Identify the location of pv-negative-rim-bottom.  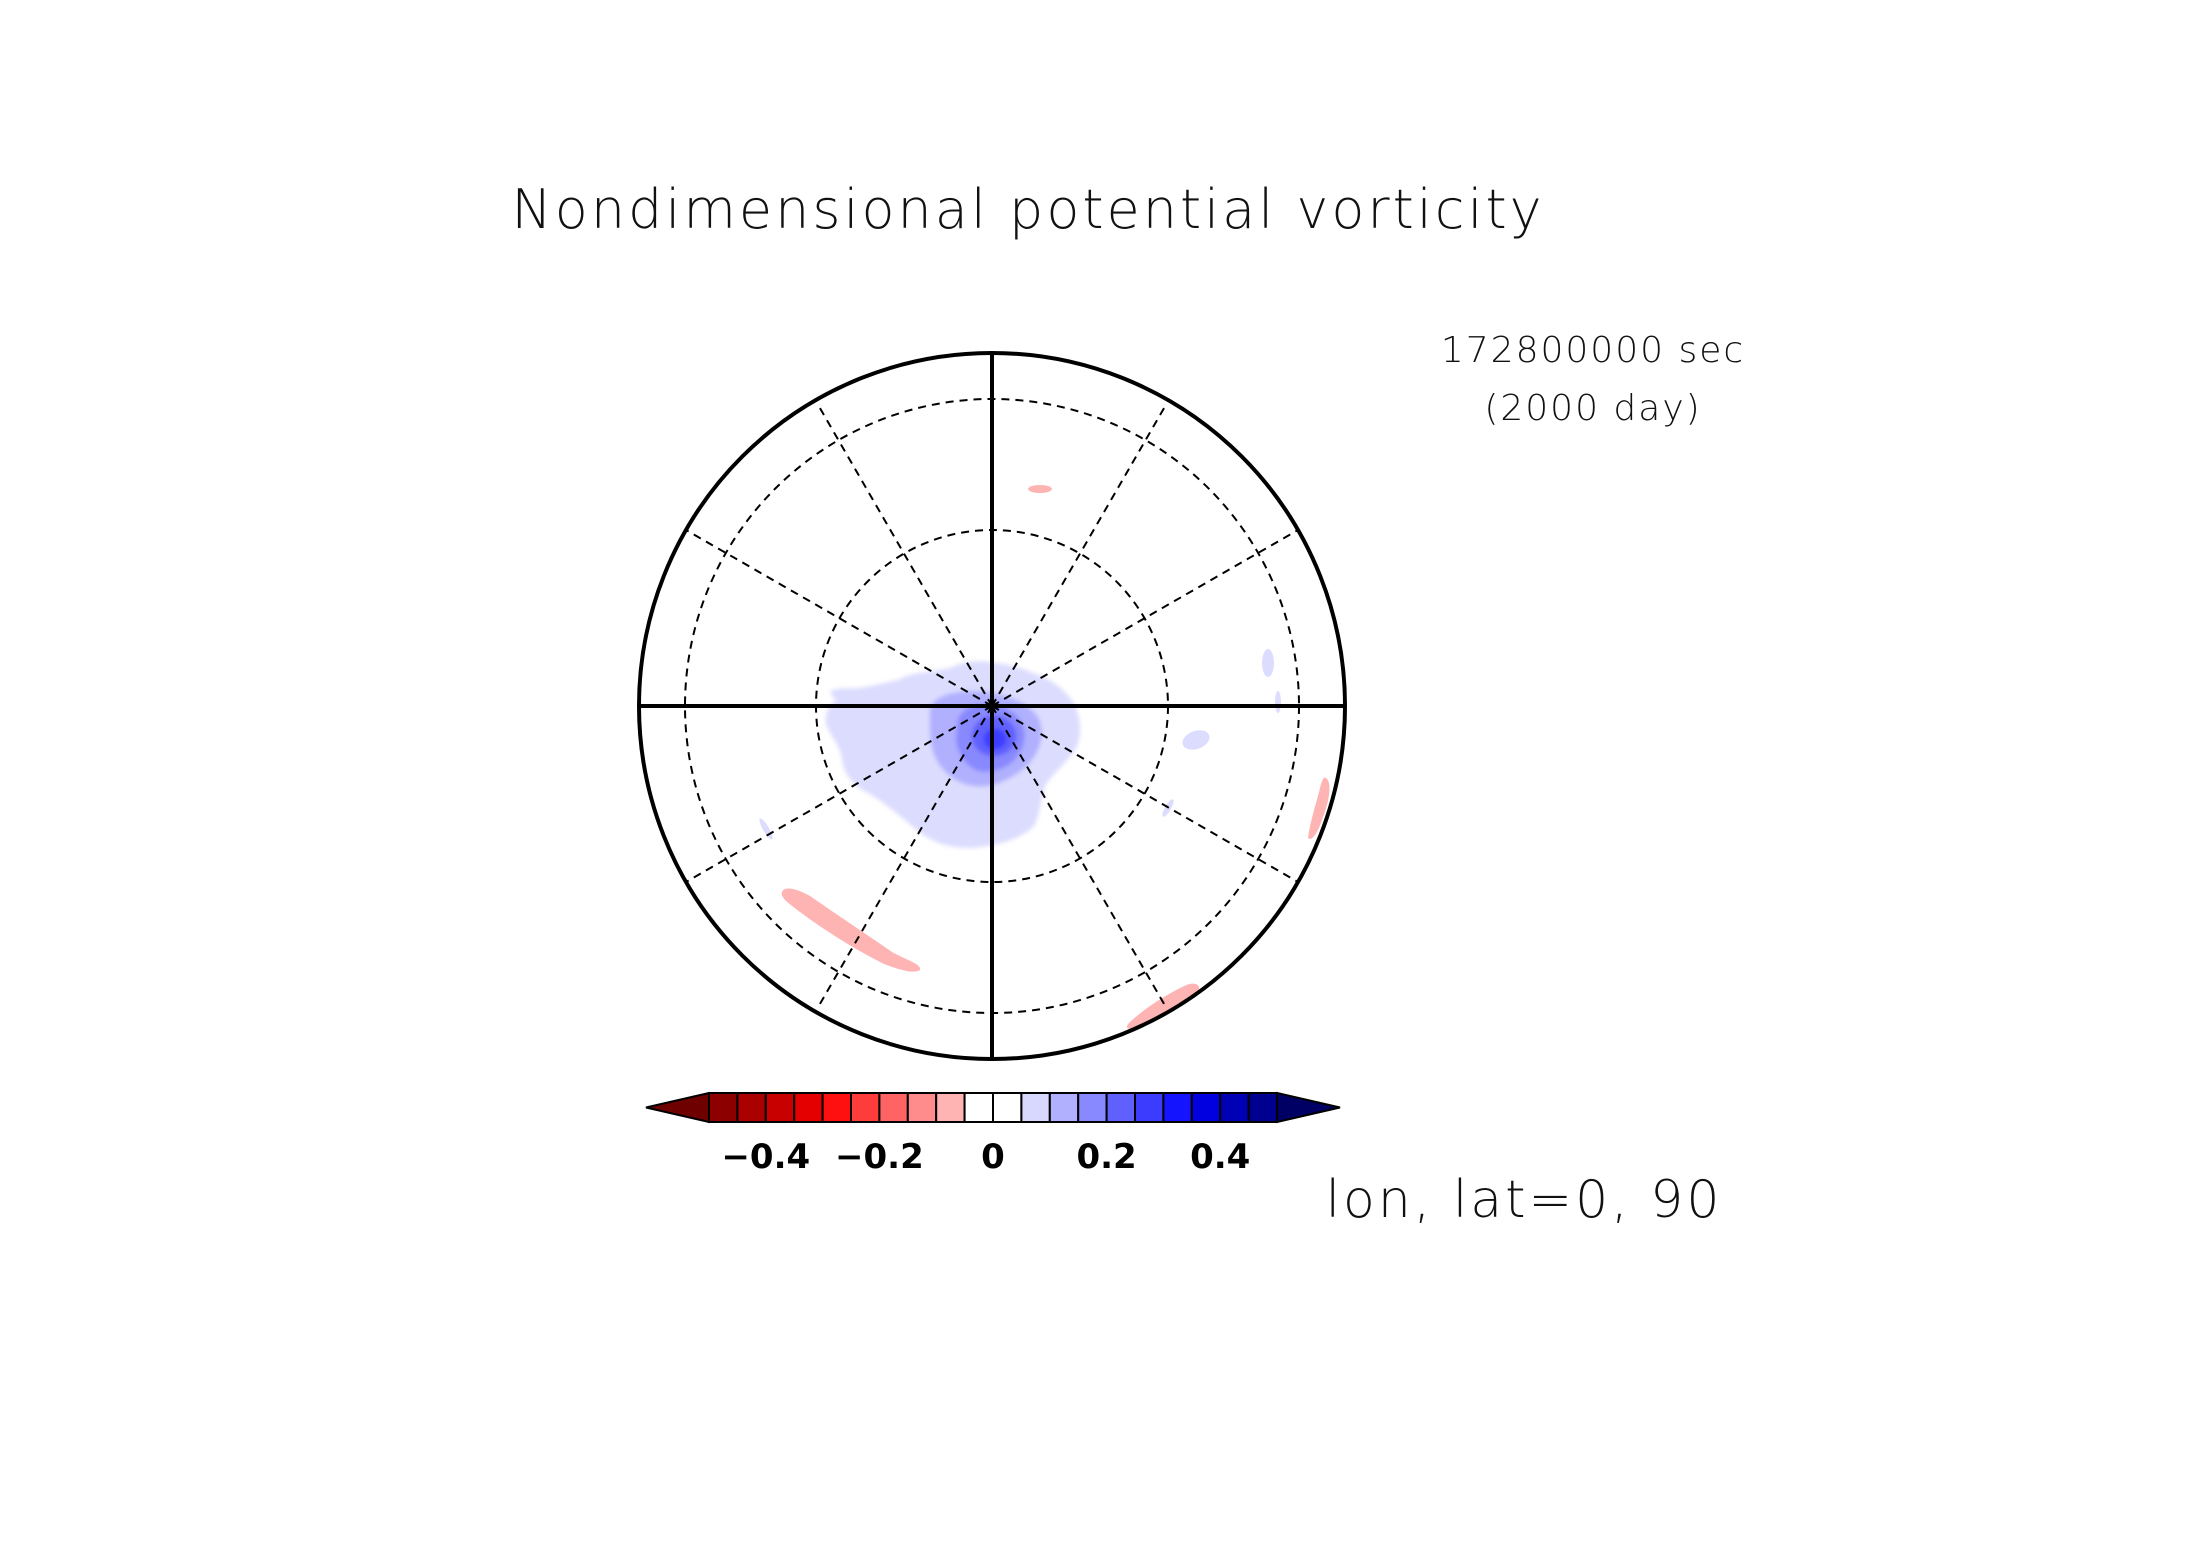
(1163, 1006).